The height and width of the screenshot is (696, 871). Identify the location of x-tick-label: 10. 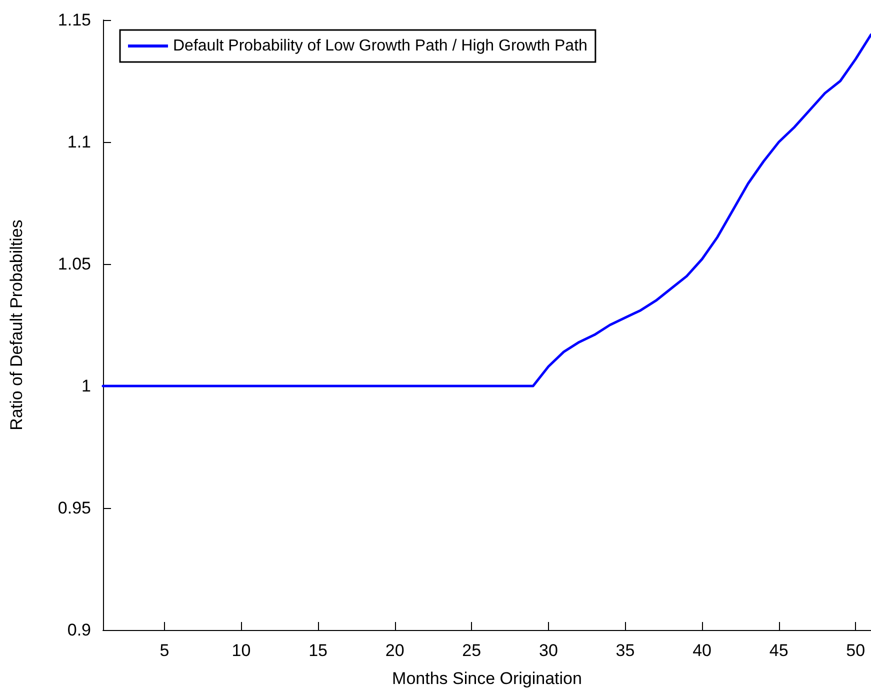
(241, 650).